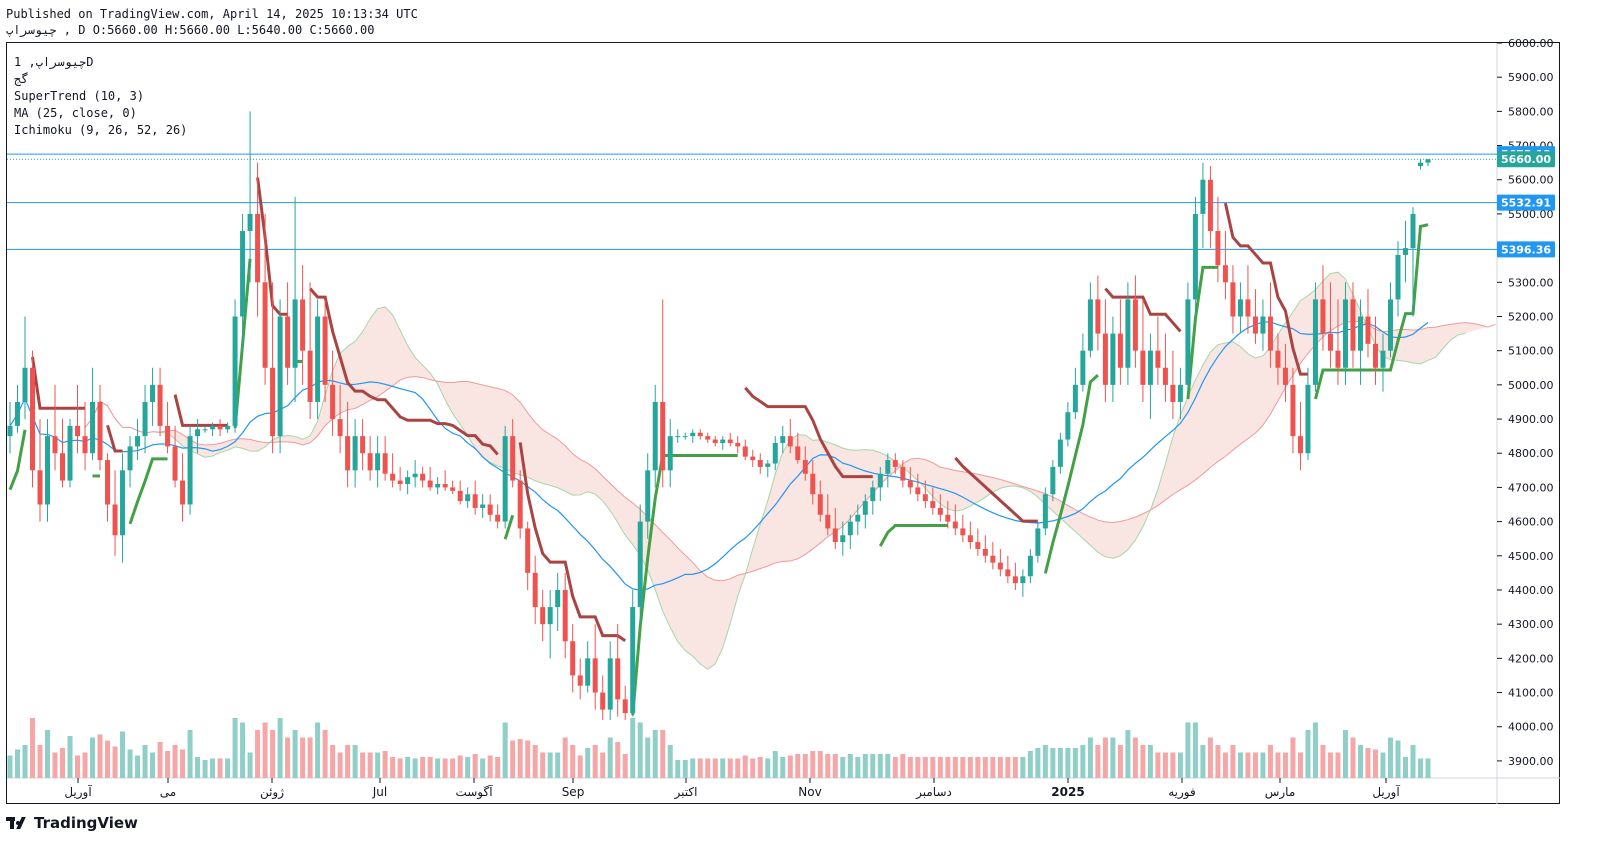  What do you see at coordinates (1531, 693) in the screenshot?
I see `y-tick-label: 4100.00` at bounding box center [1531, 693].